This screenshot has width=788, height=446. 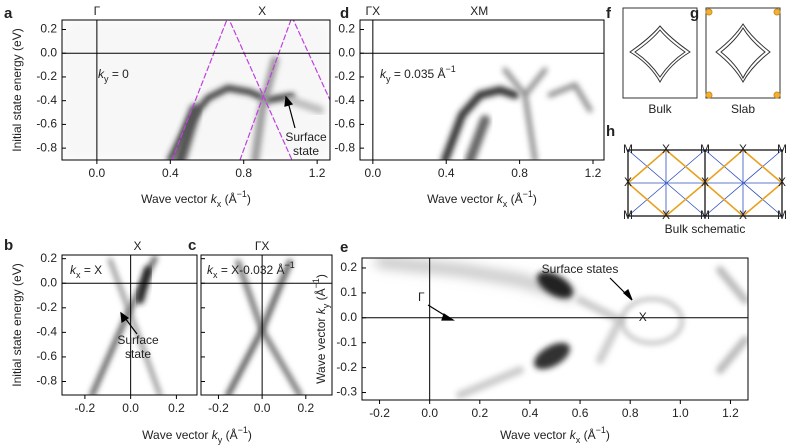 I want to click on intensity-a, so click(x=196, y=90).